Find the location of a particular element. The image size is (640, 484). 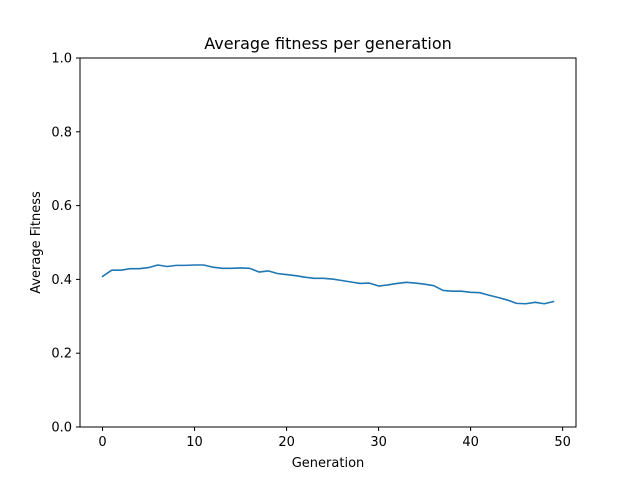

x-tick-label: 0 is located at coordinates (102, 442).